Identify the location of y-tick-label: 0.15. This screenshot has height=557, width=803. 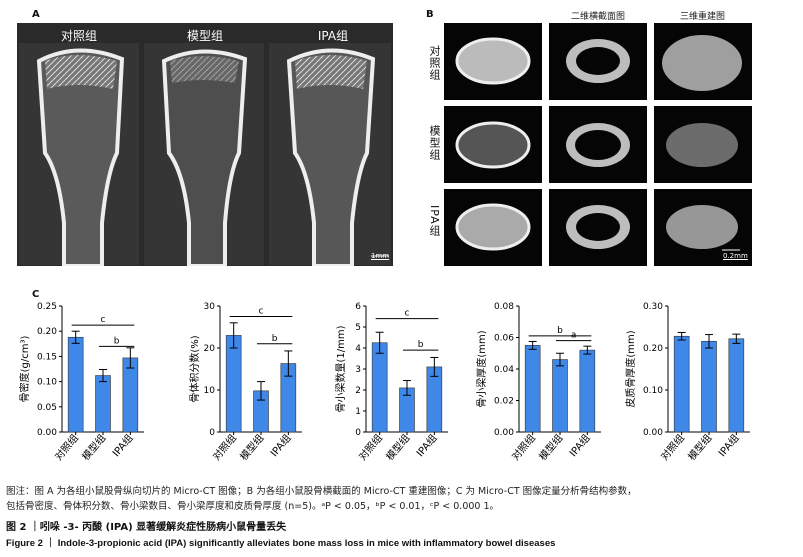
(47, 357).